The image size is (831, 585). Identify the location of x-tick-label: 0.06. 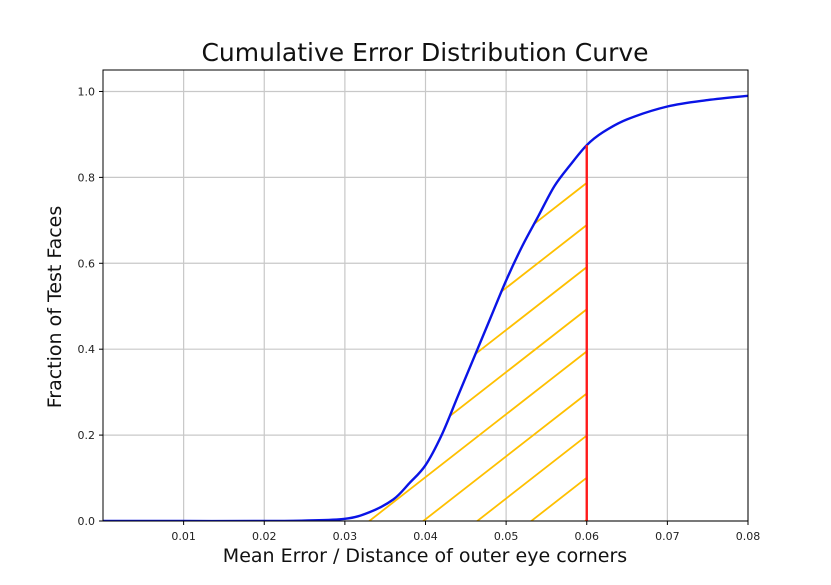
(587, 536).